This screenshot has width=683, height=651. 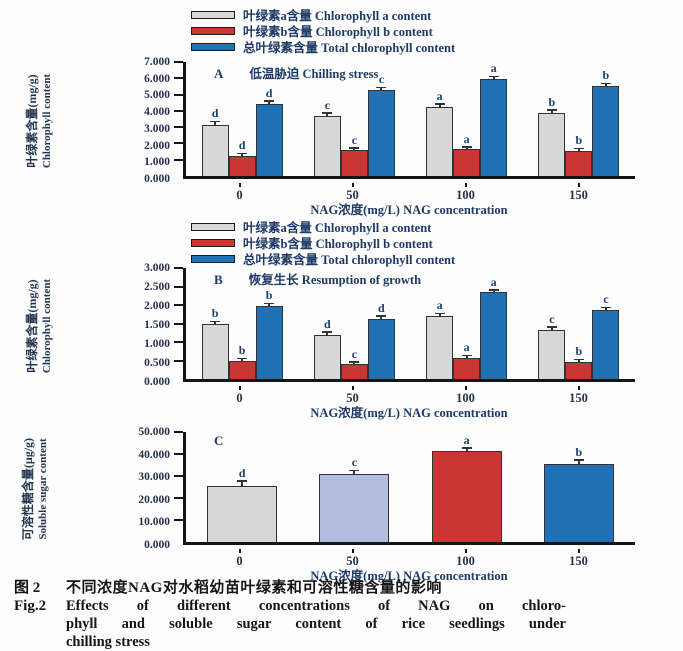 I want to click on y-tick-label: 5.000, so click(x=157, y=95).